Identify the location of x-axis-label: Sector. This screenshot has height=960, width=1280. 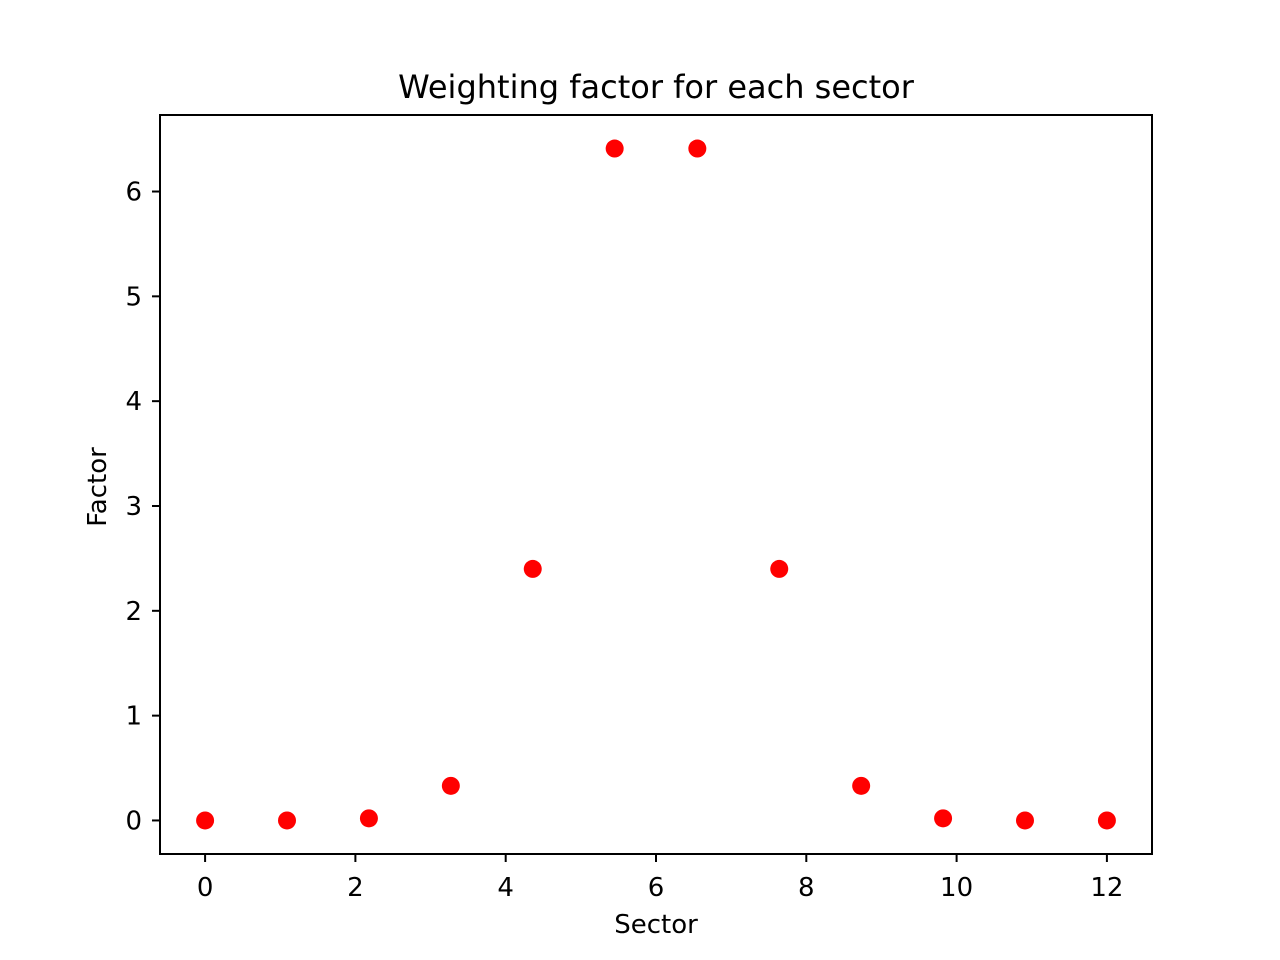
(656, 925).